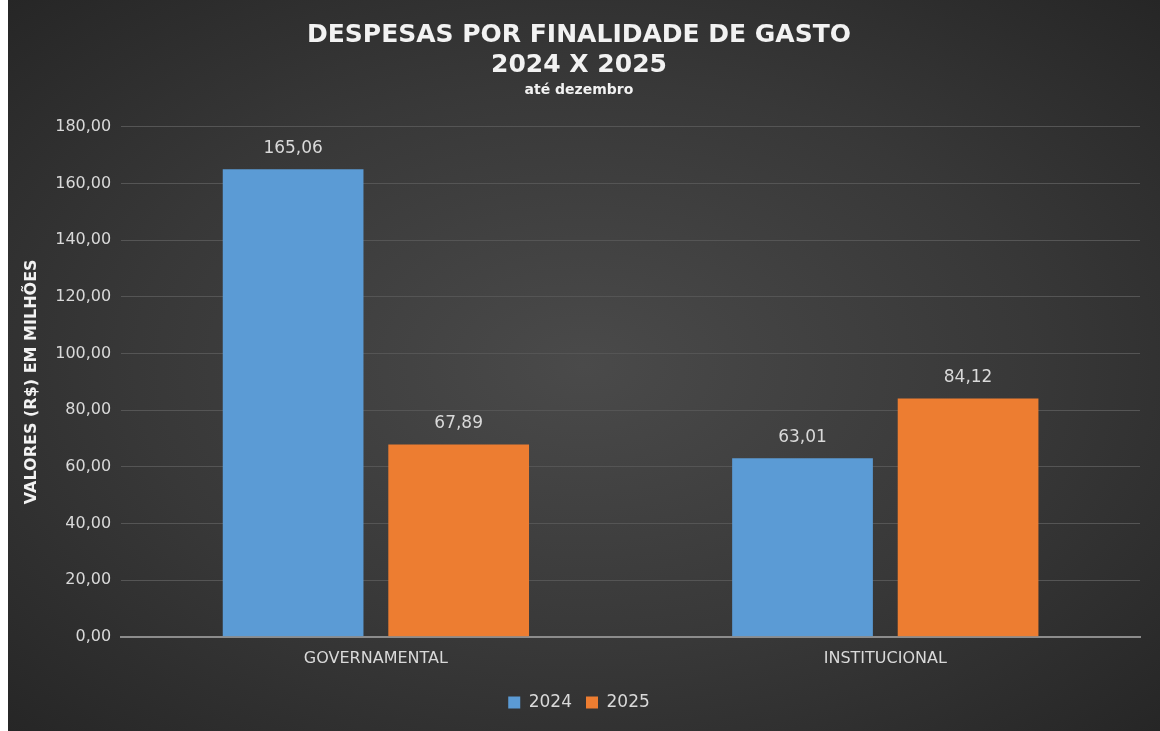 The image size is (1160, 731). Describe the element at coordinates (88, 522) in the screenshot. I see `y-tick-label: 40,00` at that location.